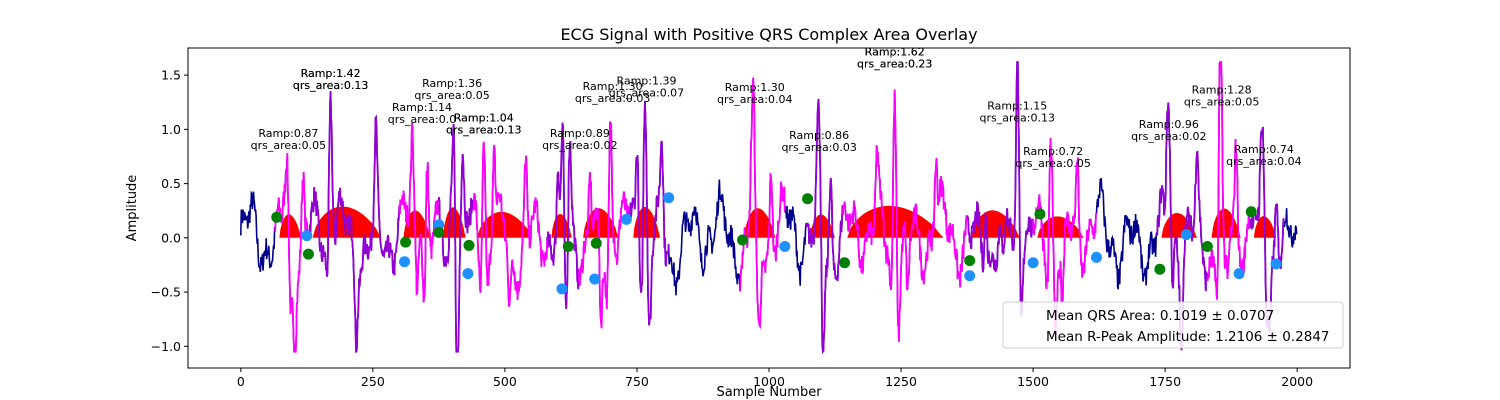 Image resolution: width=1500 pixels, height=400 pixels. I want to click on annotation-1-area: qrs_area:0.13, so click(330, 85).